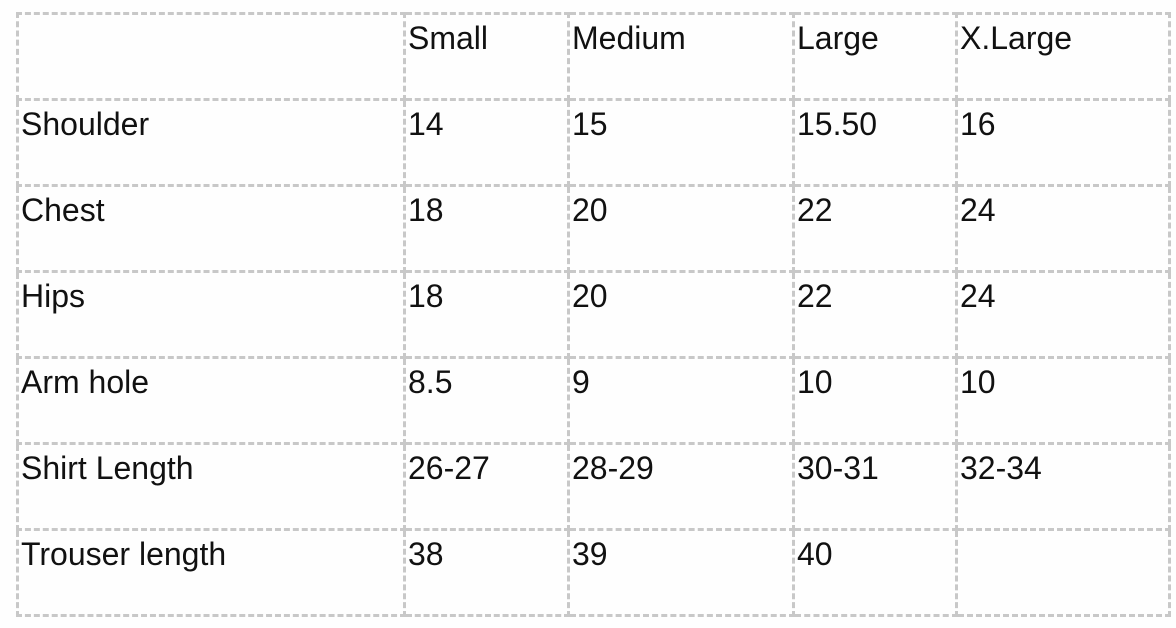 The image size is (1176, 628). I want to click on table-row: Trouser length 38 39 40, so click(593, 572).